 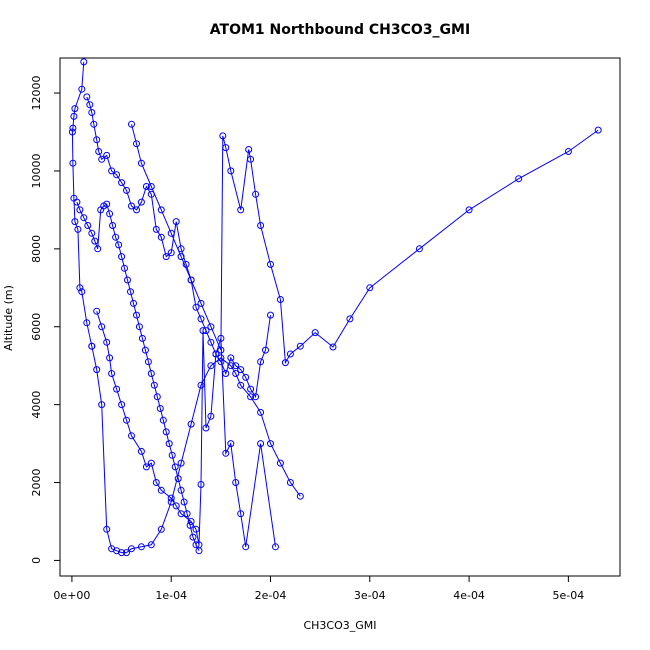 What do you see at coordinates (339, 625) in the screenshot?
I see `x-axis-label: CH3CO3_GMI` at bounding box center [339, 625].